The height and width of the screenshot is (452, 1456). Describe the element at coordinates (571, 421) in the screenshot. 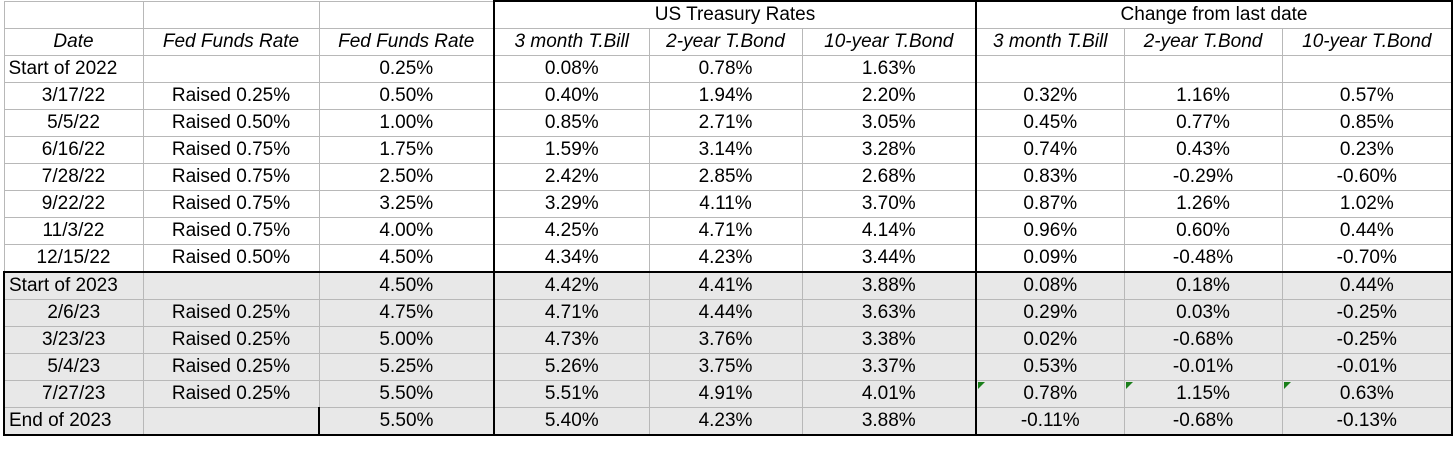

I see `cell-tbill-3m: 5.40%` at that location.